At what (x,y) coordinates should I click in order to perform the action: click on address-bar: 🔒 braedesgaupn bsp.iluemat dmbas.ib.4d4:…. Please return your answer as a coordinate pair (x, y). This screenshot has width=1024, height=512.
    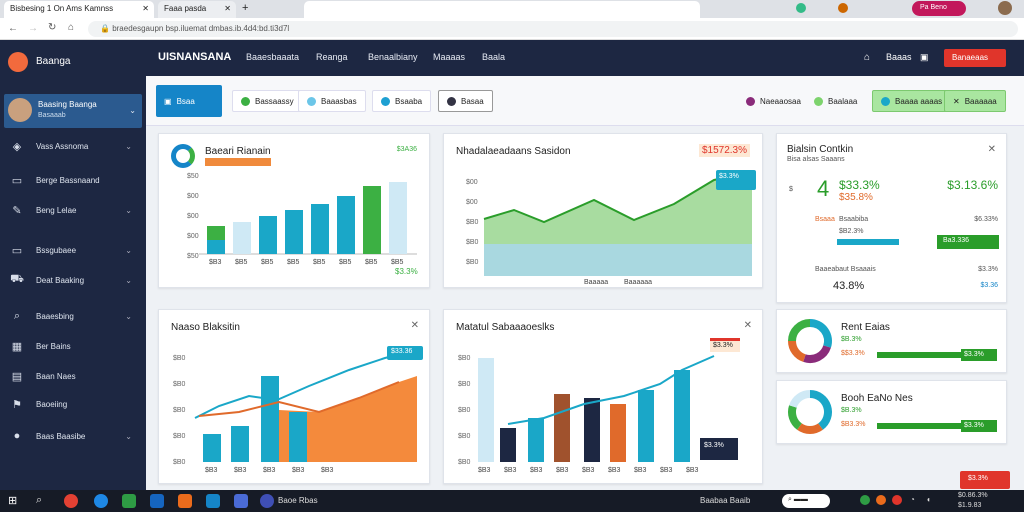
    Looking at the image, I should click on (553, 29).